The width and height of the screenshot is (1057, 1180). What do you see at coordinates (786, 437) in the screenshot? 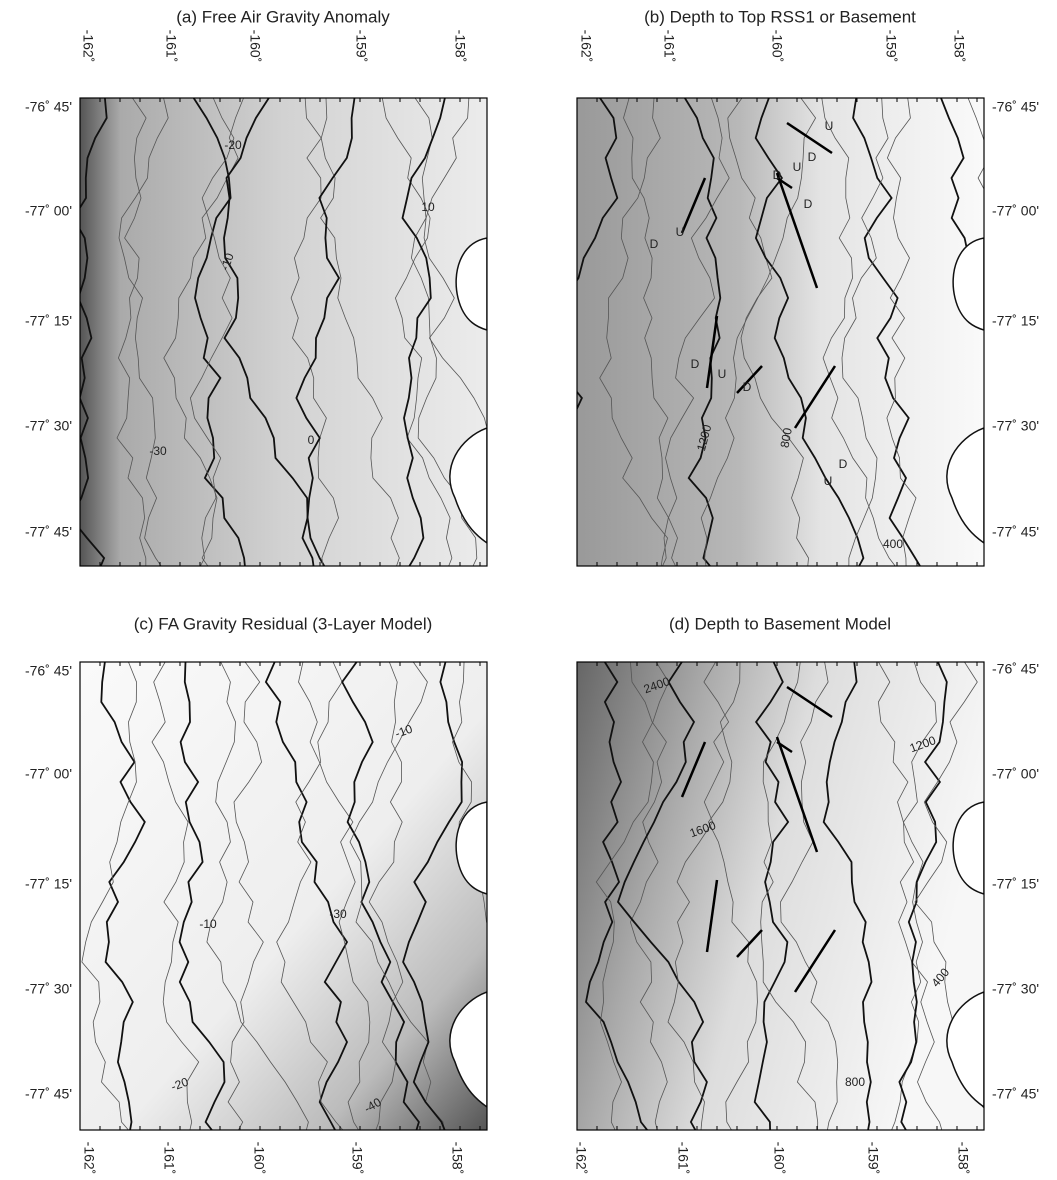
I see `contour-label: 800` at bounding box center [786, 437].